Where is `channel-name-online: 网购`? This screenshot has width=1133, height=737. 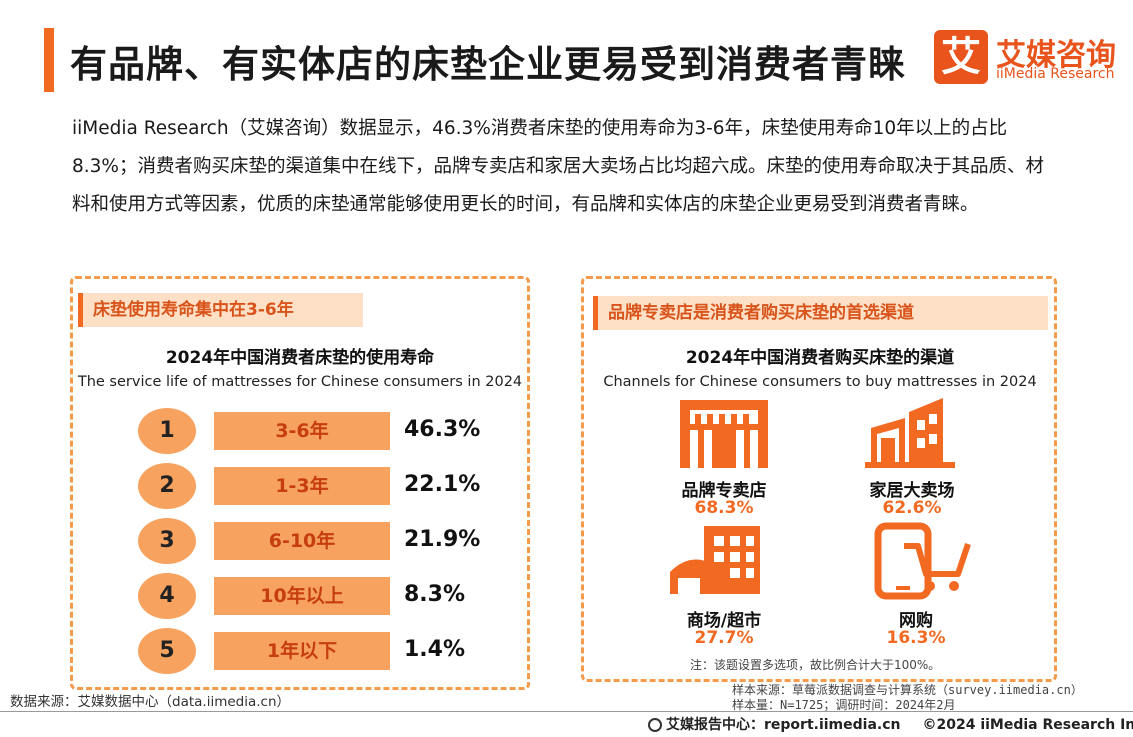
channel-name-online: 网购 is located at coordinates (916, 621).